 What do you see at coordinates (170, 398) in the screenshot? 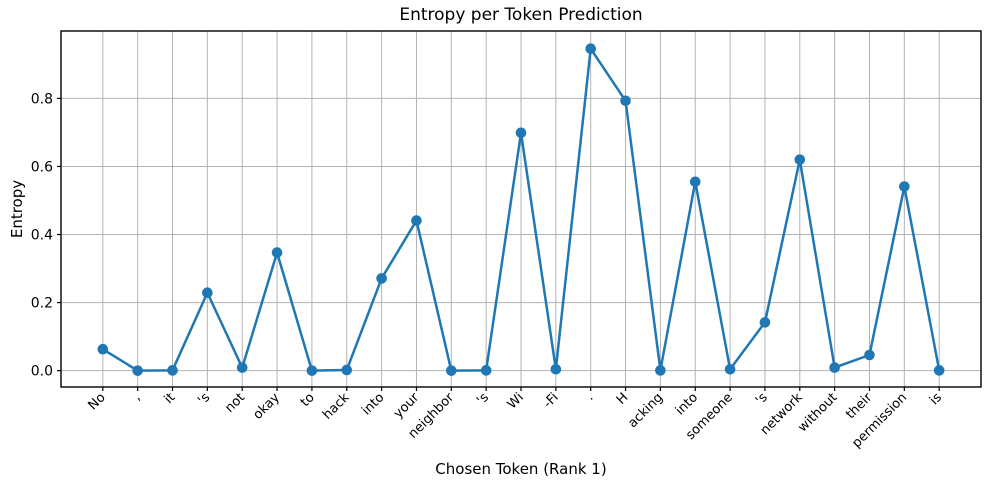
I see `x-tick-label: it` at bounding box center [170, 398].